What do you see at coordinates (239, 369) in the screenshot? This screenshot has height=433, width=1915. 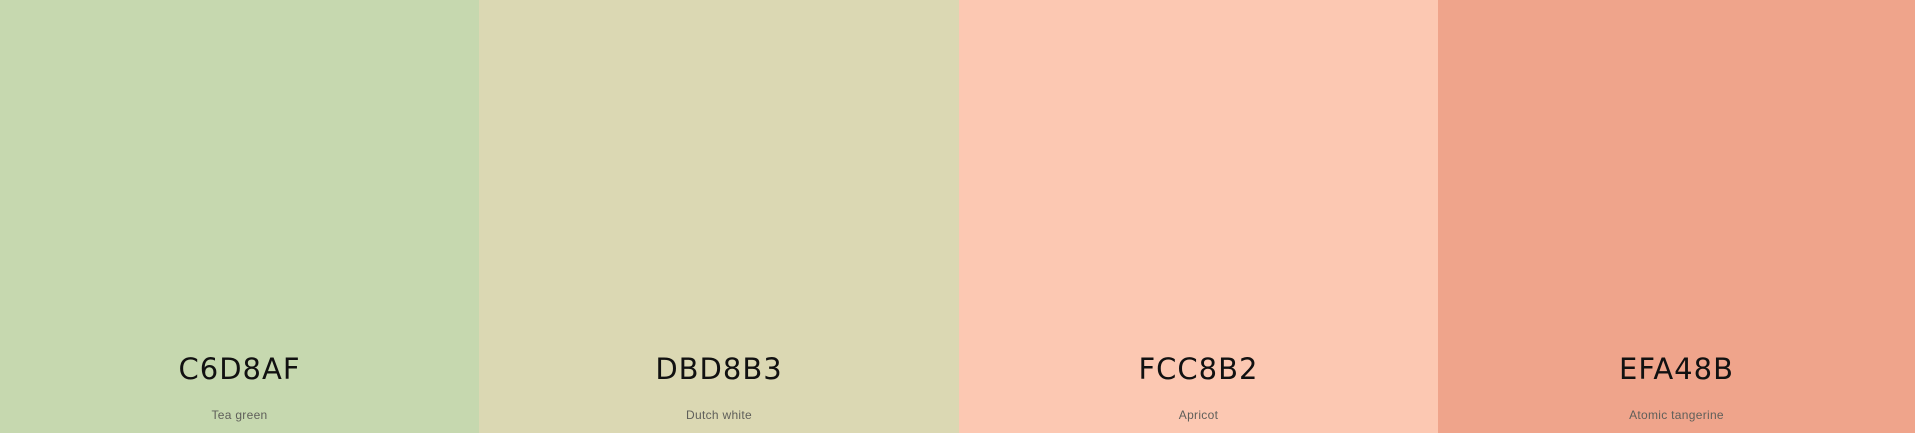 I see `swatch-hex-code: C6D8AF` at bounding box center [239, 369].